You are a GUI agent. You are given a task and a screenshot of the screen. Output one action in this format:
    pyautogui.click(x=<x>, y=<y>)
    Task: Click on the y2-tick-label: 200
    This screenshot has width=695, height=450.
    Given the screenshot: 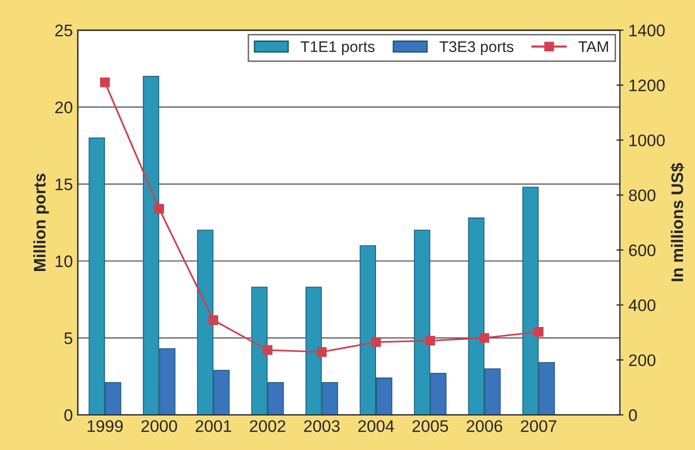 What is the action you would take?
    pyautogui.click(x=642, y=360)
    